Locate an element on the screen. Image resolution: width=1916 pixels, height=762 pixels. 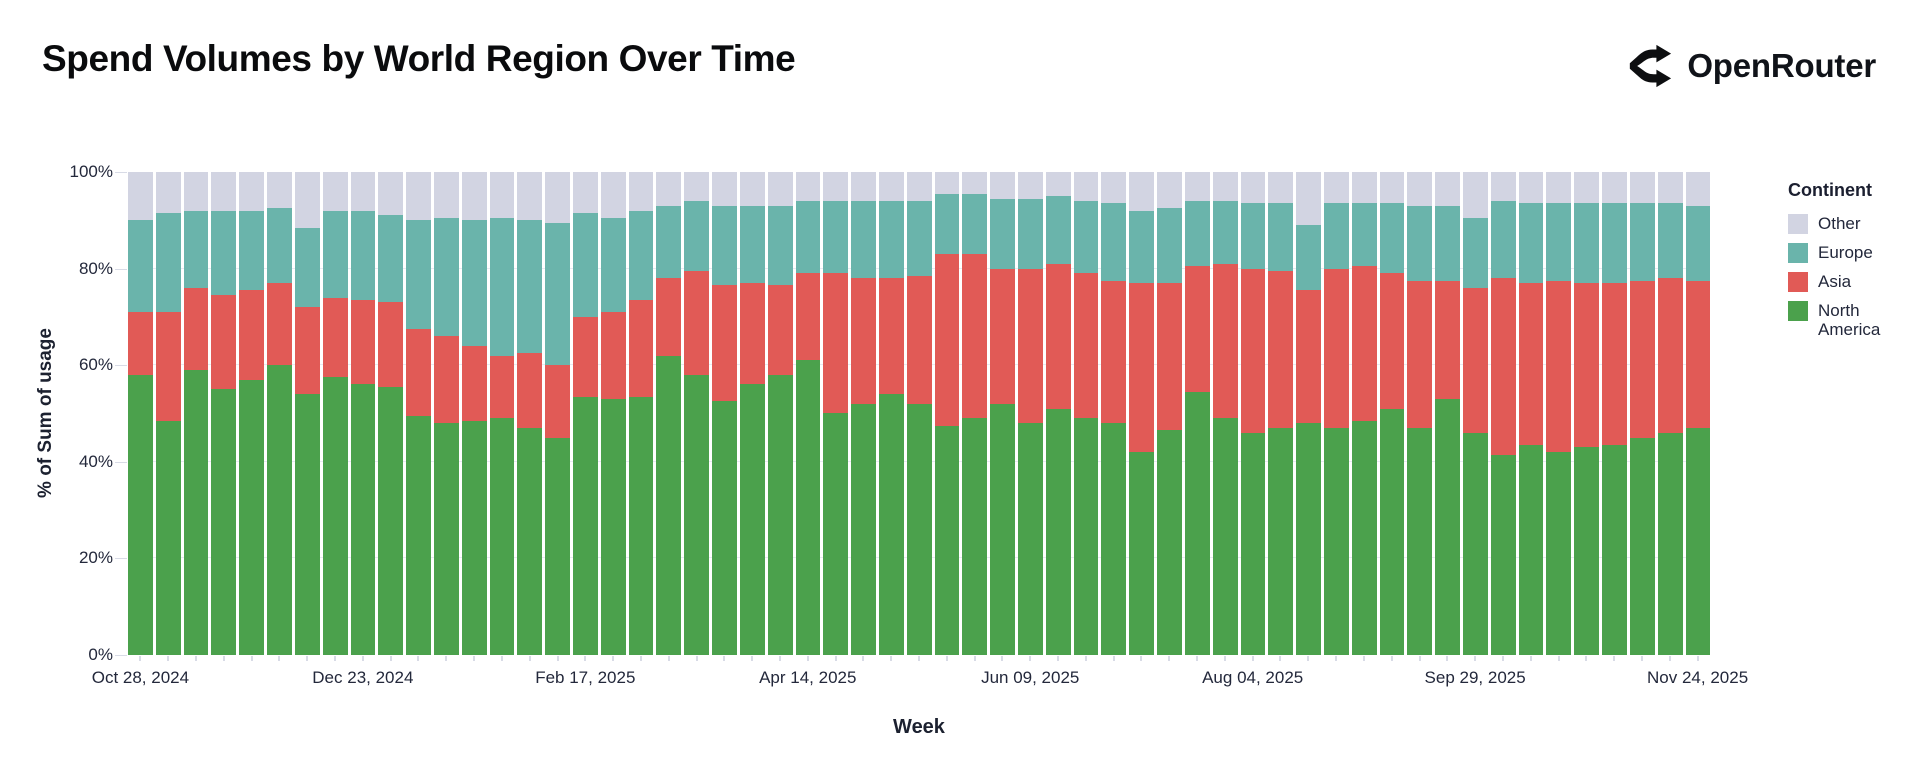
bar-week-apr-14-2025 is located at coordinates (808, 413).